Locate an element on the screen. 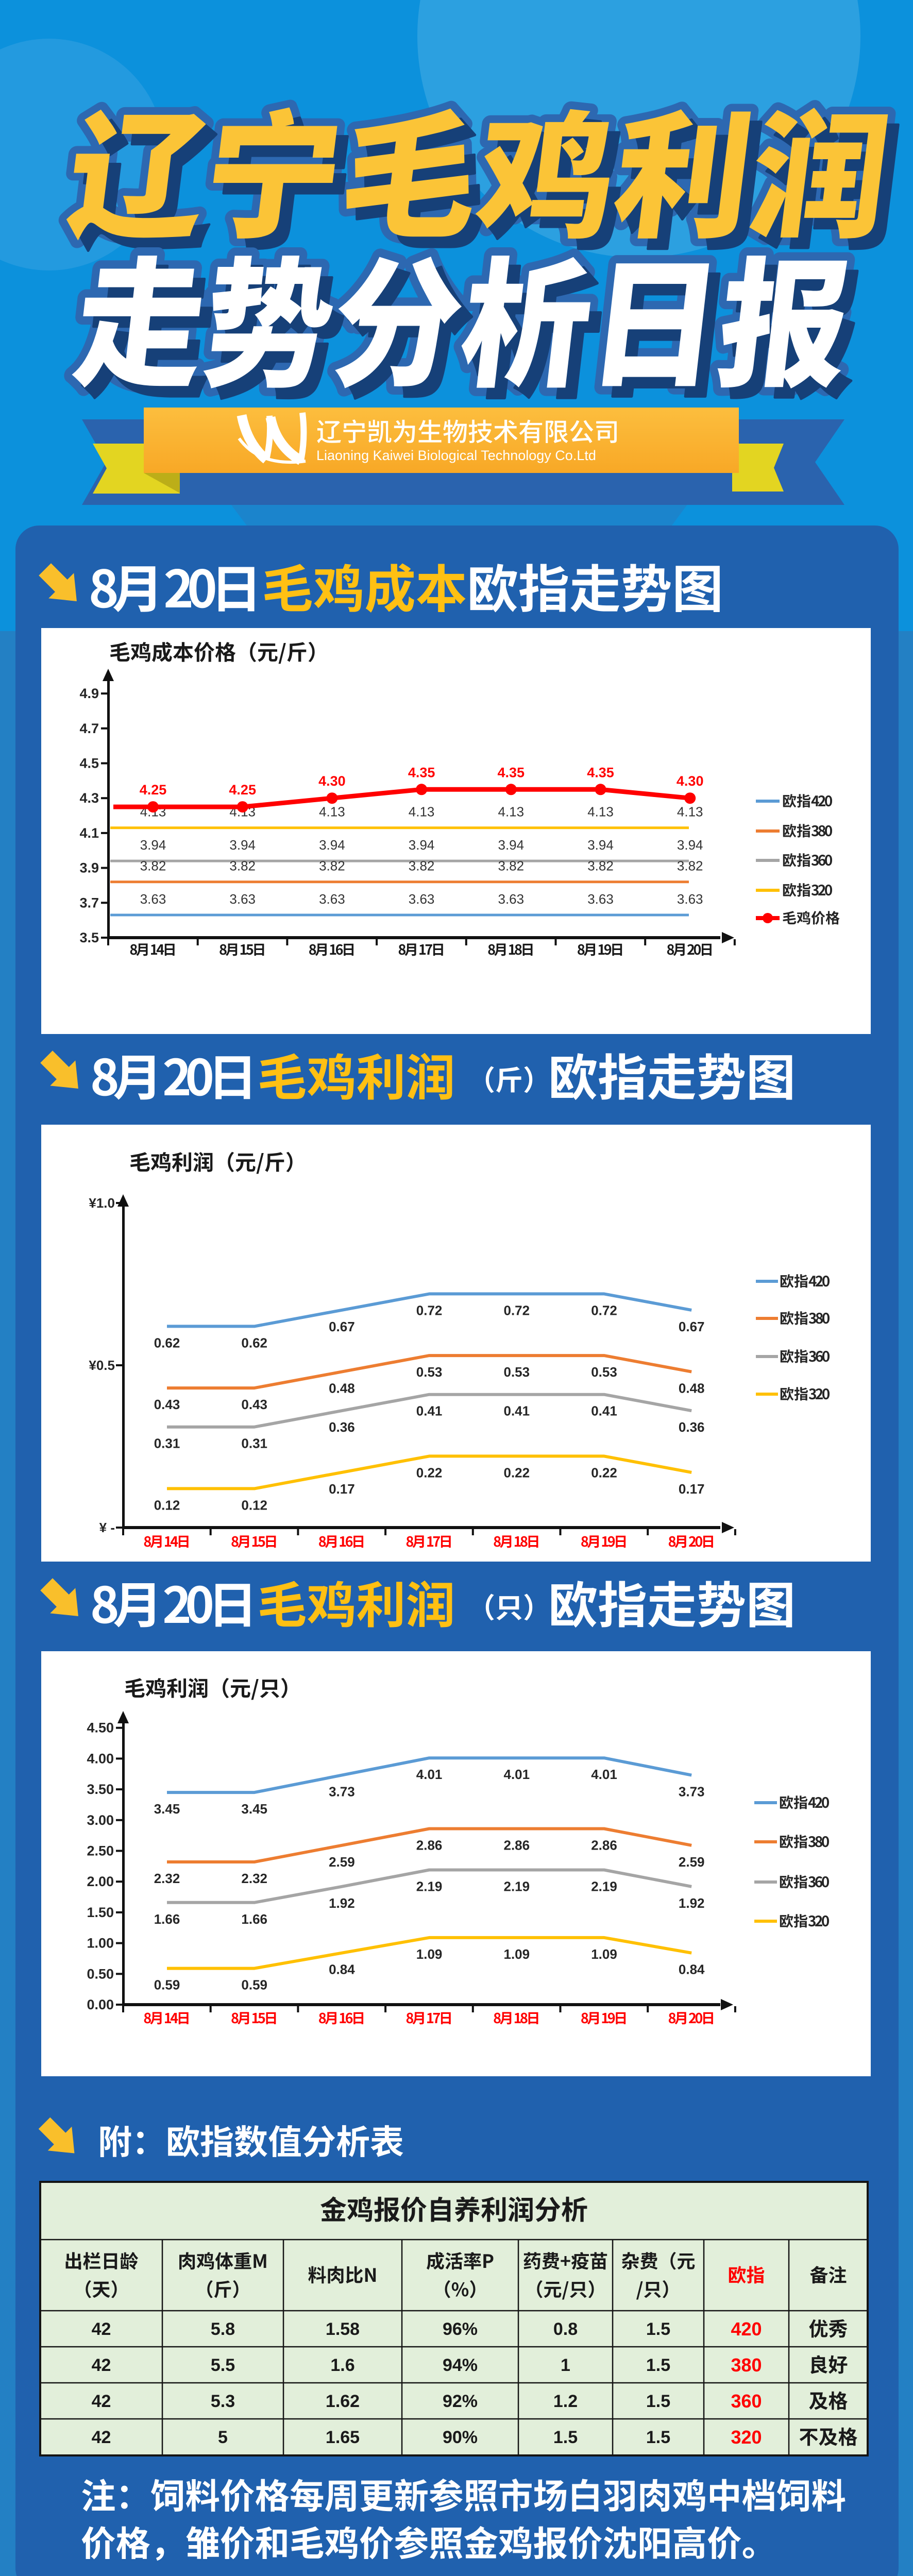 The height and width of the screenshot is (2576, 913). svg-text: 3.50 is located at coordinates (100, 1789).